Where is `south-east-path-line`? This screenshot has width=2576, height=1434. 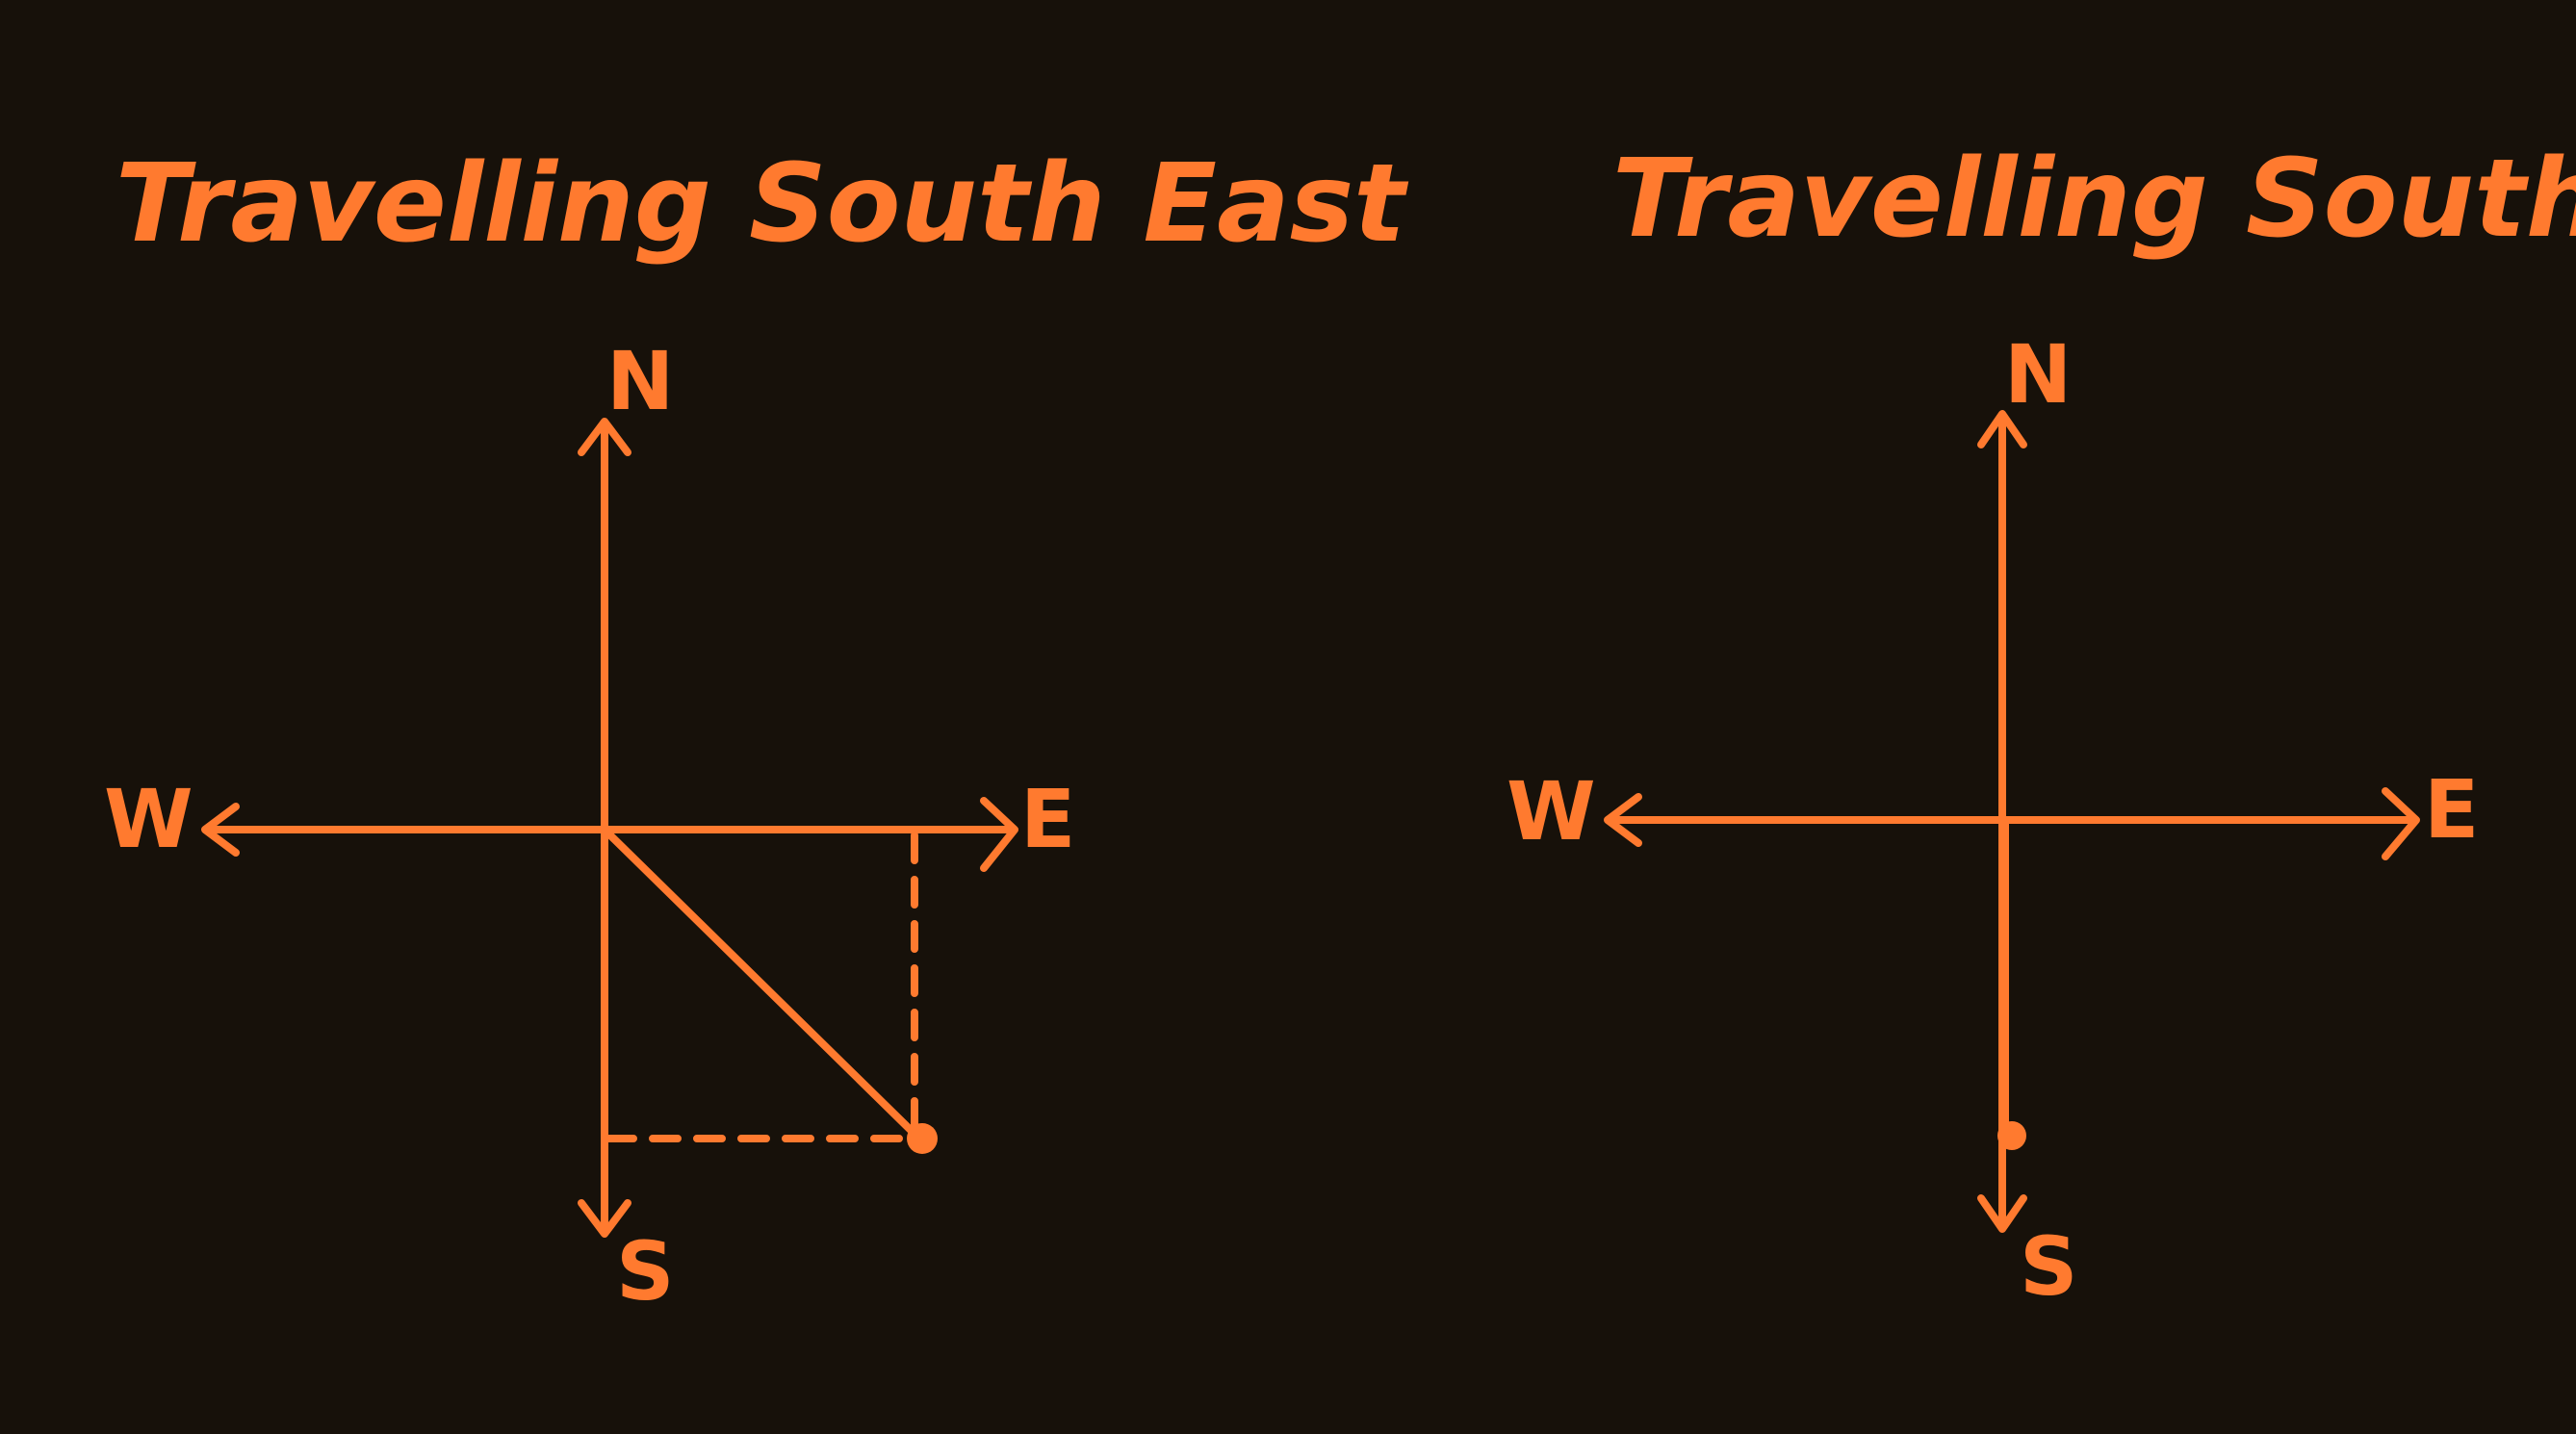
south-east-path-line is located at coordinates (762, 984).